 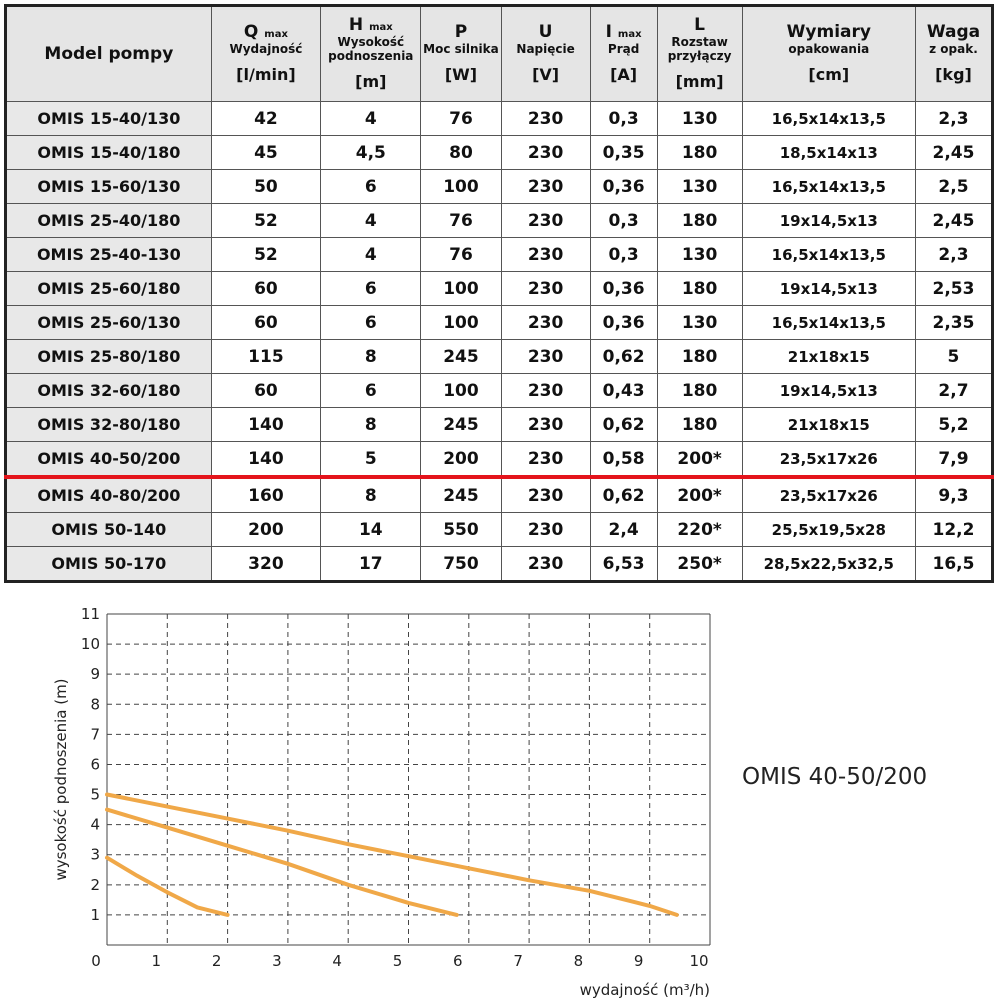 What do you see at coordinates (623, 322) in the screenshot?
I see `table-cell: 0,36` at bounding box center [623, 322].